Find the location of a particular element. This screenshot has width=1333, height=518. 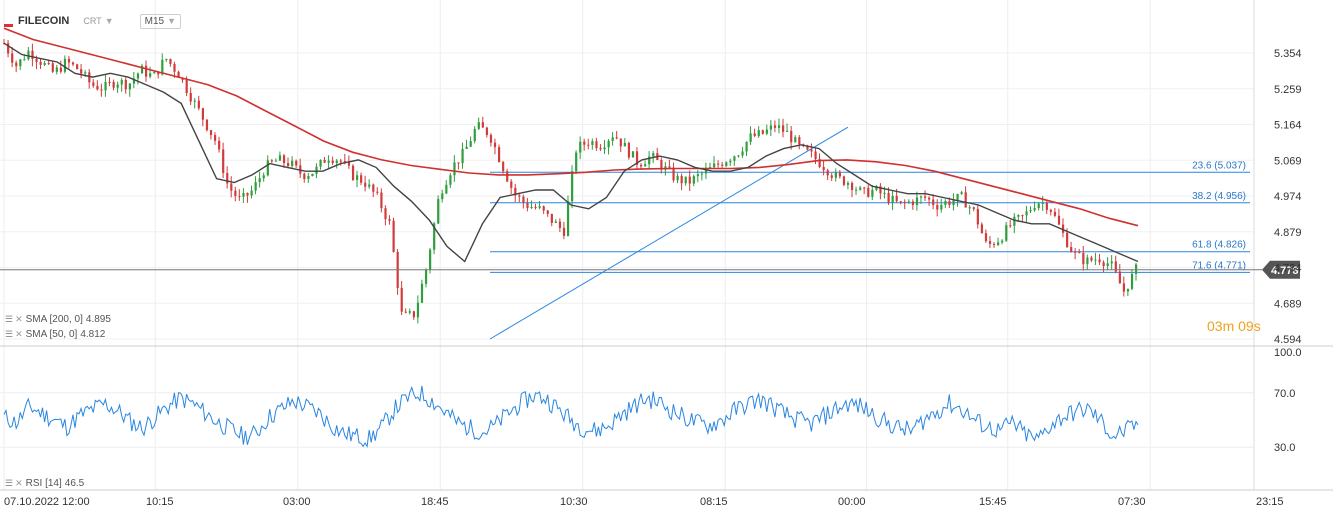

rsi-tick-label: 100.0 is located at coordinates (1288, 353).